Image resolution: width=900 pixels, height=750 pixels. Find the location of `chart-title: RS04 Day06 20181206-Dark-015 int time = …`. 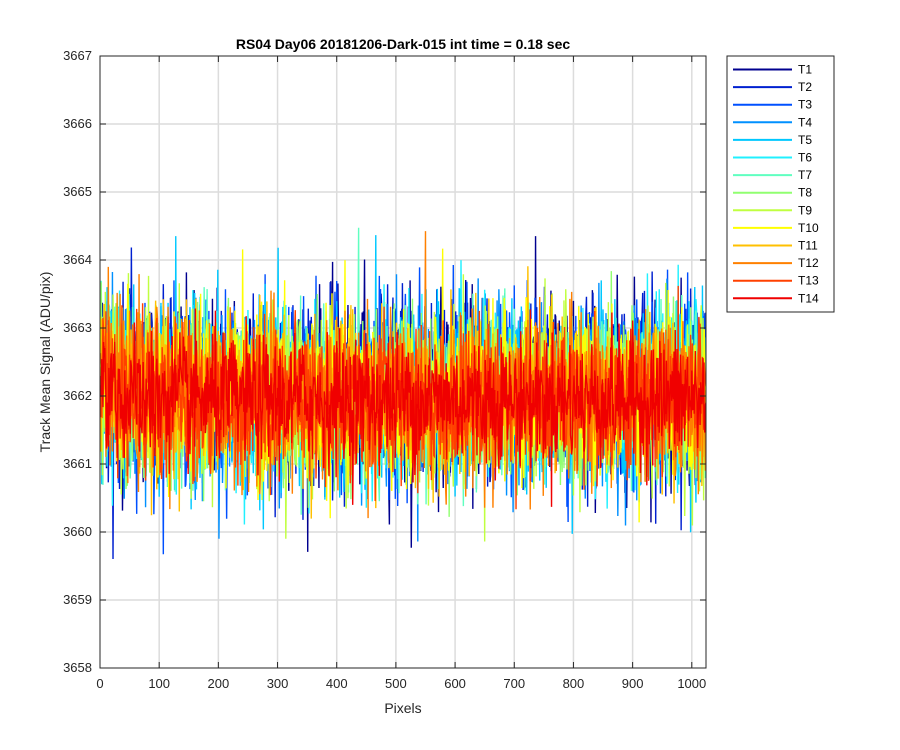

chart-title: RS04 Day06 20181206-Dark-015 int time = … is located at coordinates (403, 44).